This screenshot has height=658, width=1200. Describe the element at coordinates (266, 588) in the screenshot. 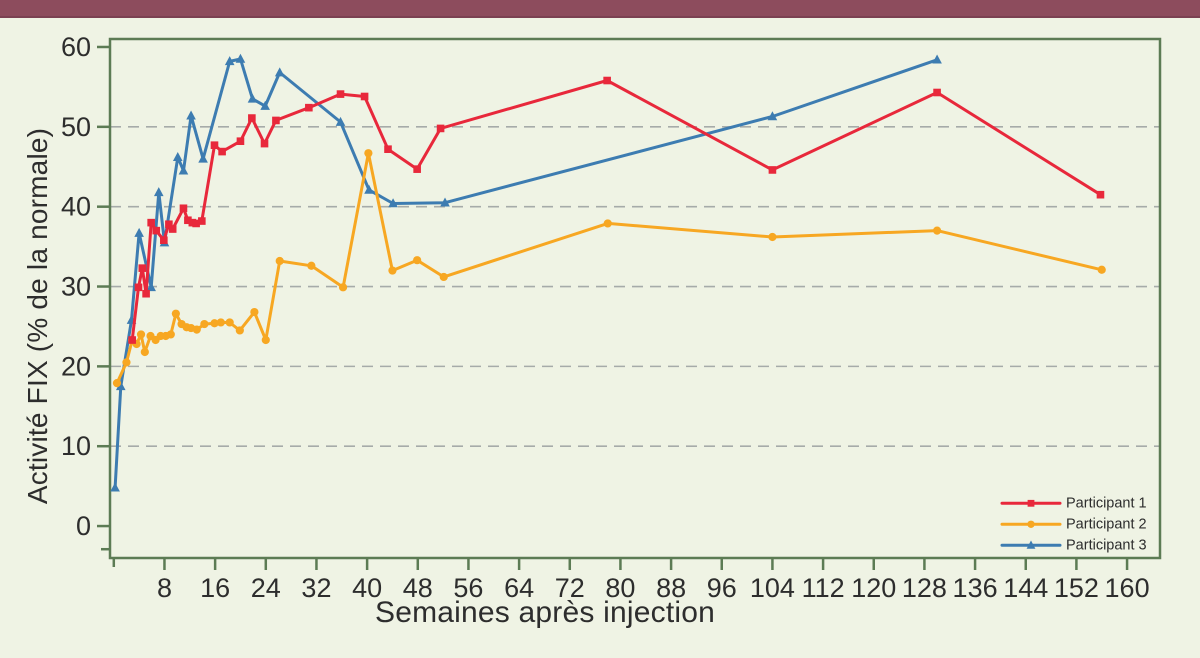

I see `x-tick-label-24: 24` at that location.